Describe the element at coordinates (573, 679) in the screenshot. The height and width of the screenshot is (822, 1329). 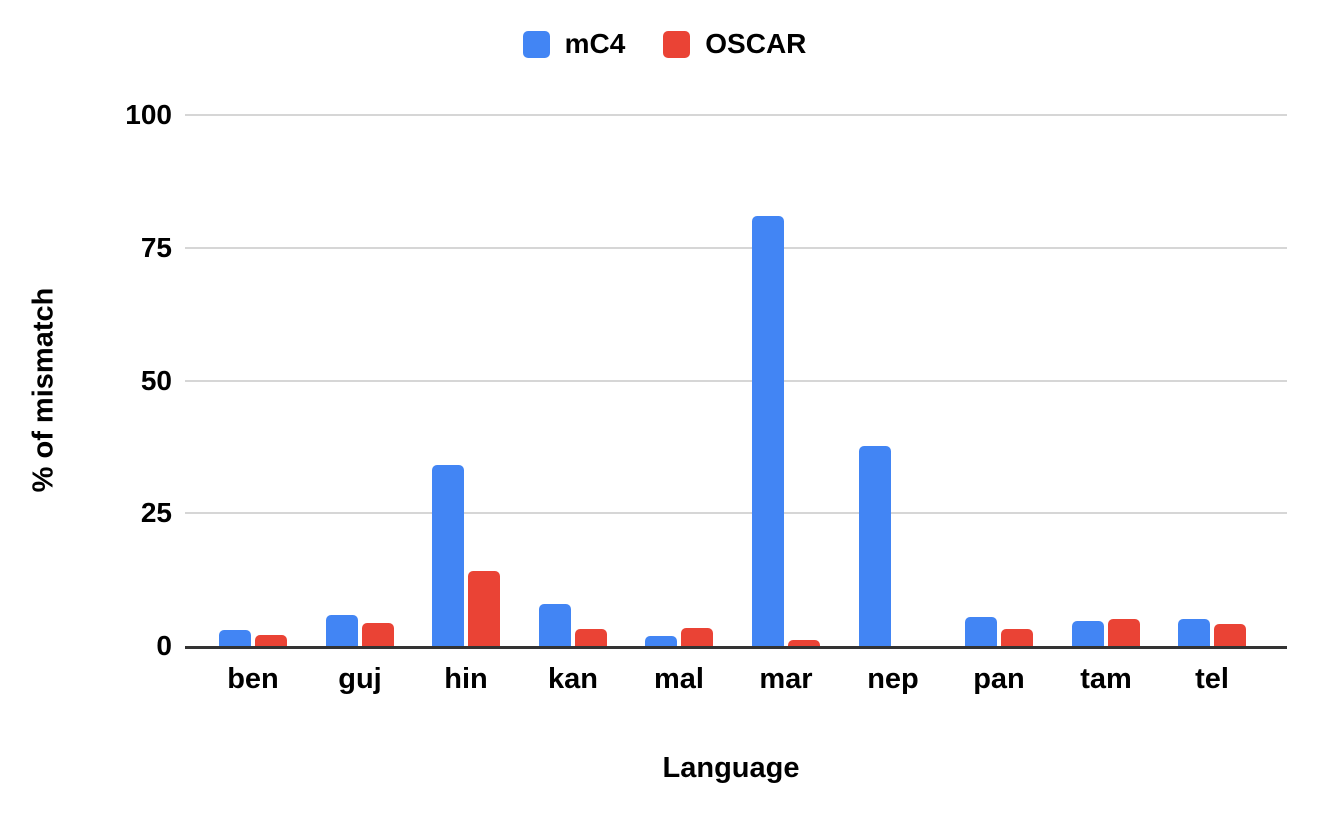
I see `x-tick-label-kan: kan` at that location.